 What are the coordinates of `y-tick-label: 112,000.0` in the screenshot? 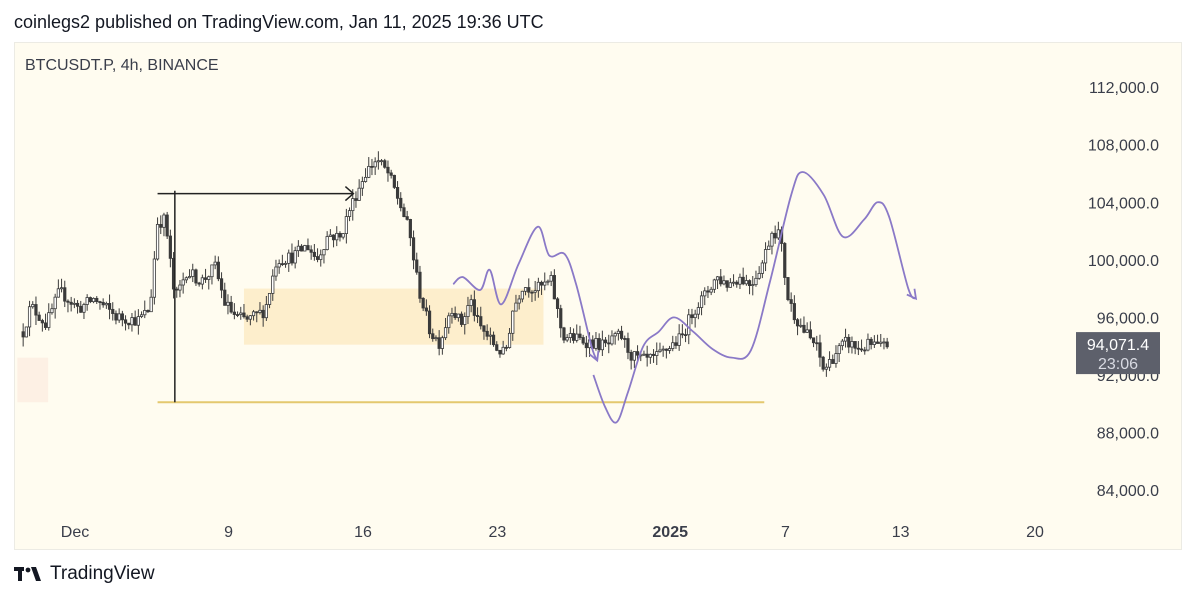 It's located at (1124, 88).